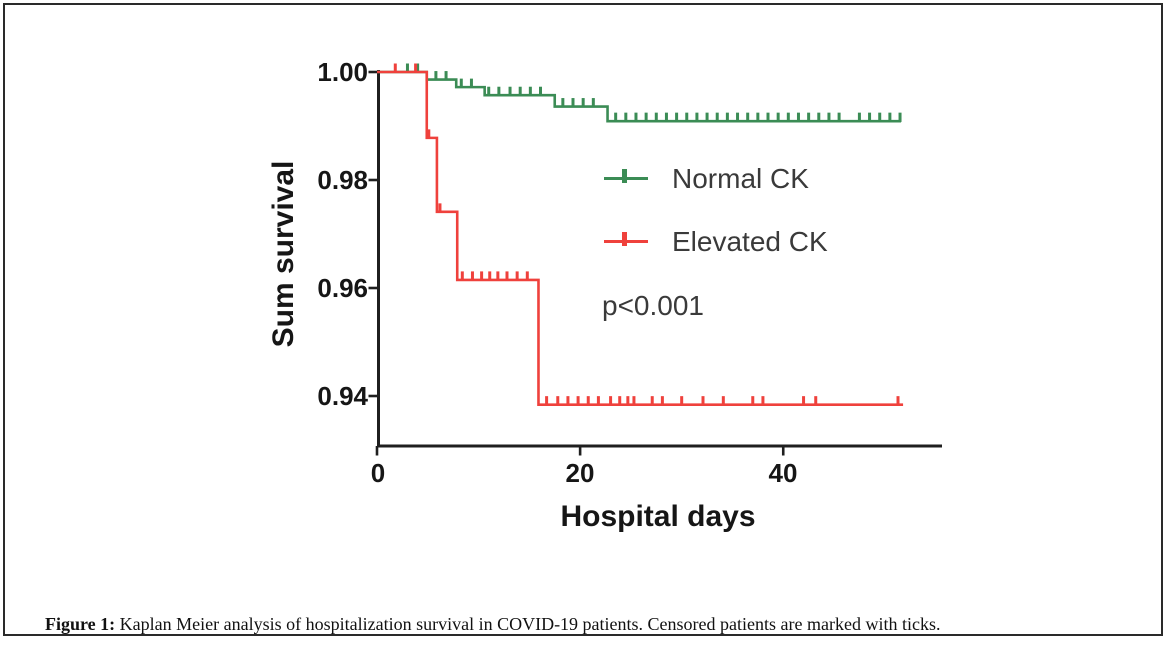 The height and width of the screenshot is (646, 1172). I want to click on legend-label-elevated-ck: Elevated CK, so click(750, 241).